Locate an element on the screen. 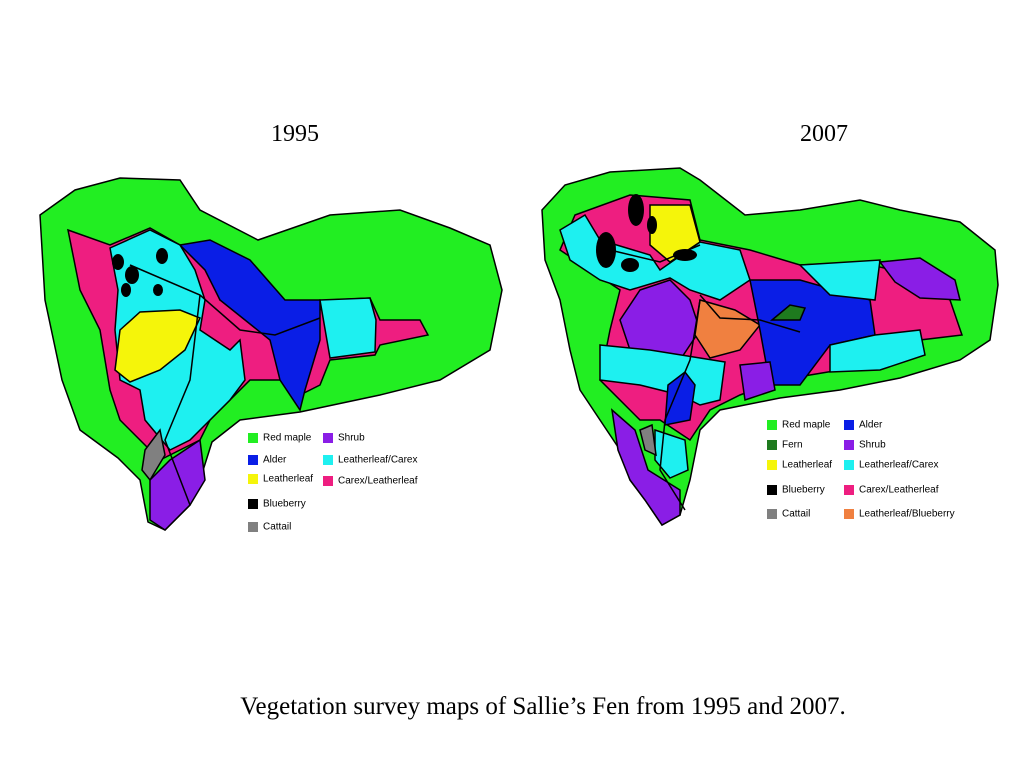  map-title: 1995 is located at coordinates (295, 134).